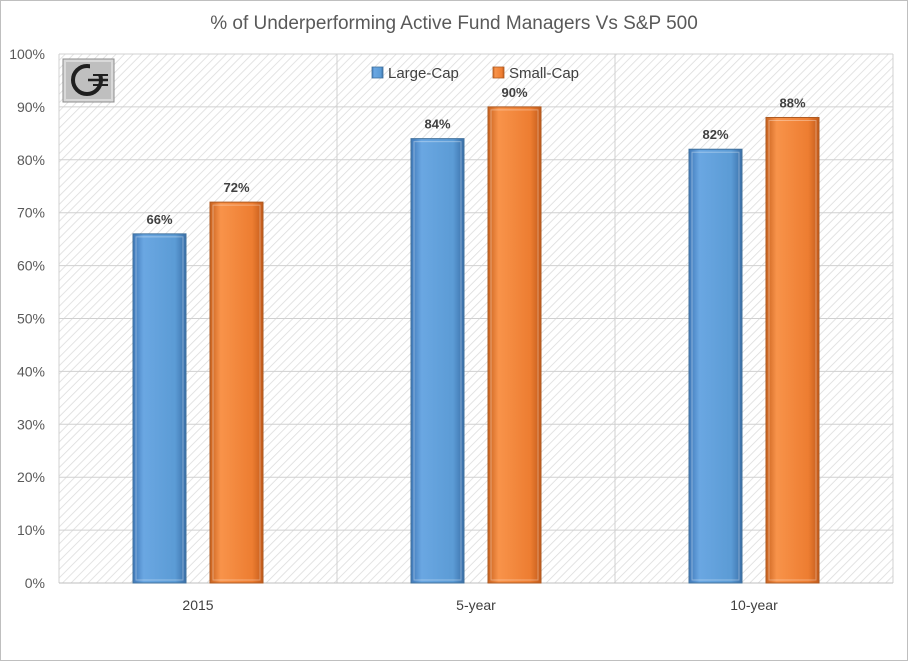 This screenshot has height=666, width=908. I want to click on y-tick-label: 0%, so click(35, 583).